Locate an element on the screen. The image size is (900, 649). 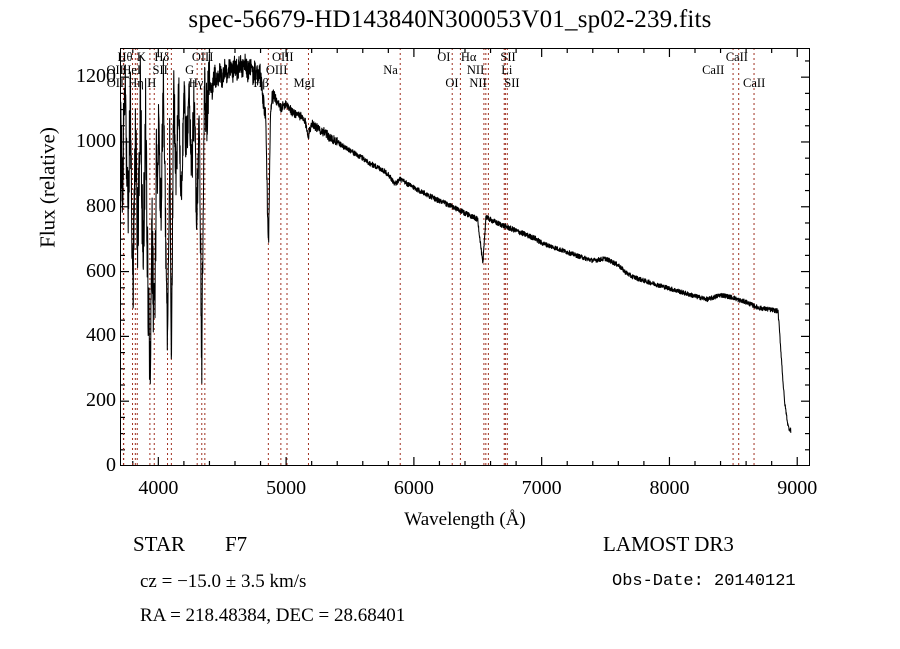
x-tick-label: 4000 is located at coordinates (158, 488).